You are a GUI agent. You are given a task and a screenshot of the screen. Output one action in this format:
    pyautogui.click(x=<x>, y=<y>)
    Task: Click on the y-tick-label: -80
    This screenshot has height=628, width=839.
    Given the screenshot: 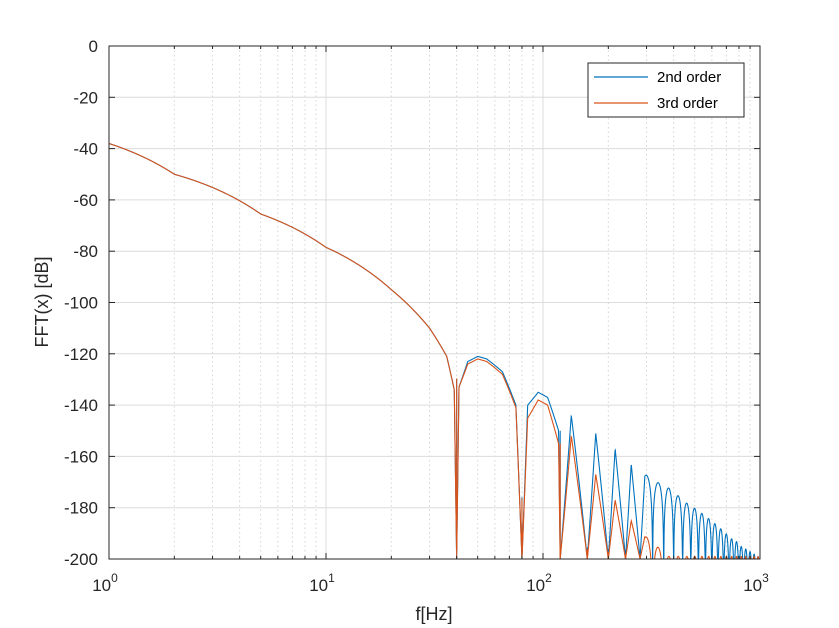 What is the action you would take?
    pyautogui.click(x=85, y=251)
    